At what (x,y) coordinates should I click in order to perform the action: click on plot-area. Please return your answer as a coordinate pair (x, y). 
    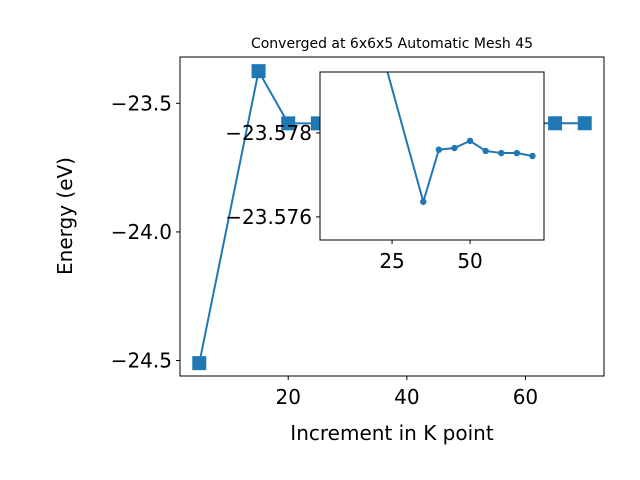
    Looking at the image, I should click on (432, 156).